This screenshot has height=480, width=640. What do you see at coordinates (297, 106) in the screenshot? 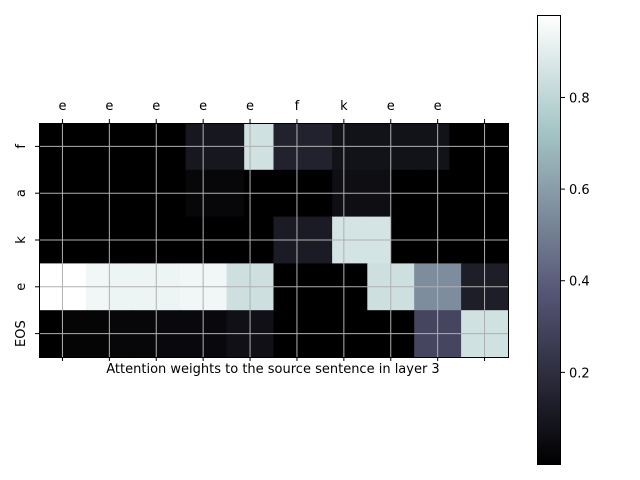
I see `x-tick-label: f` at bounding box center [297, 106].